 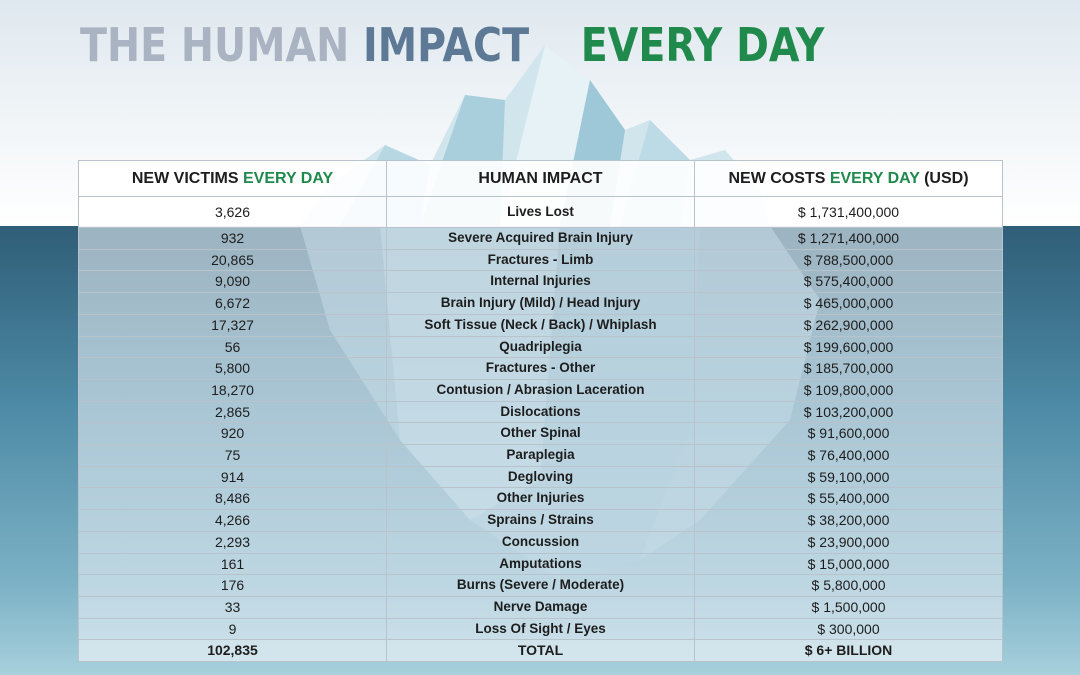 I want to click on table-row: 56 Quadriplegia $ 199,600,000, so click(x=540, y=347).